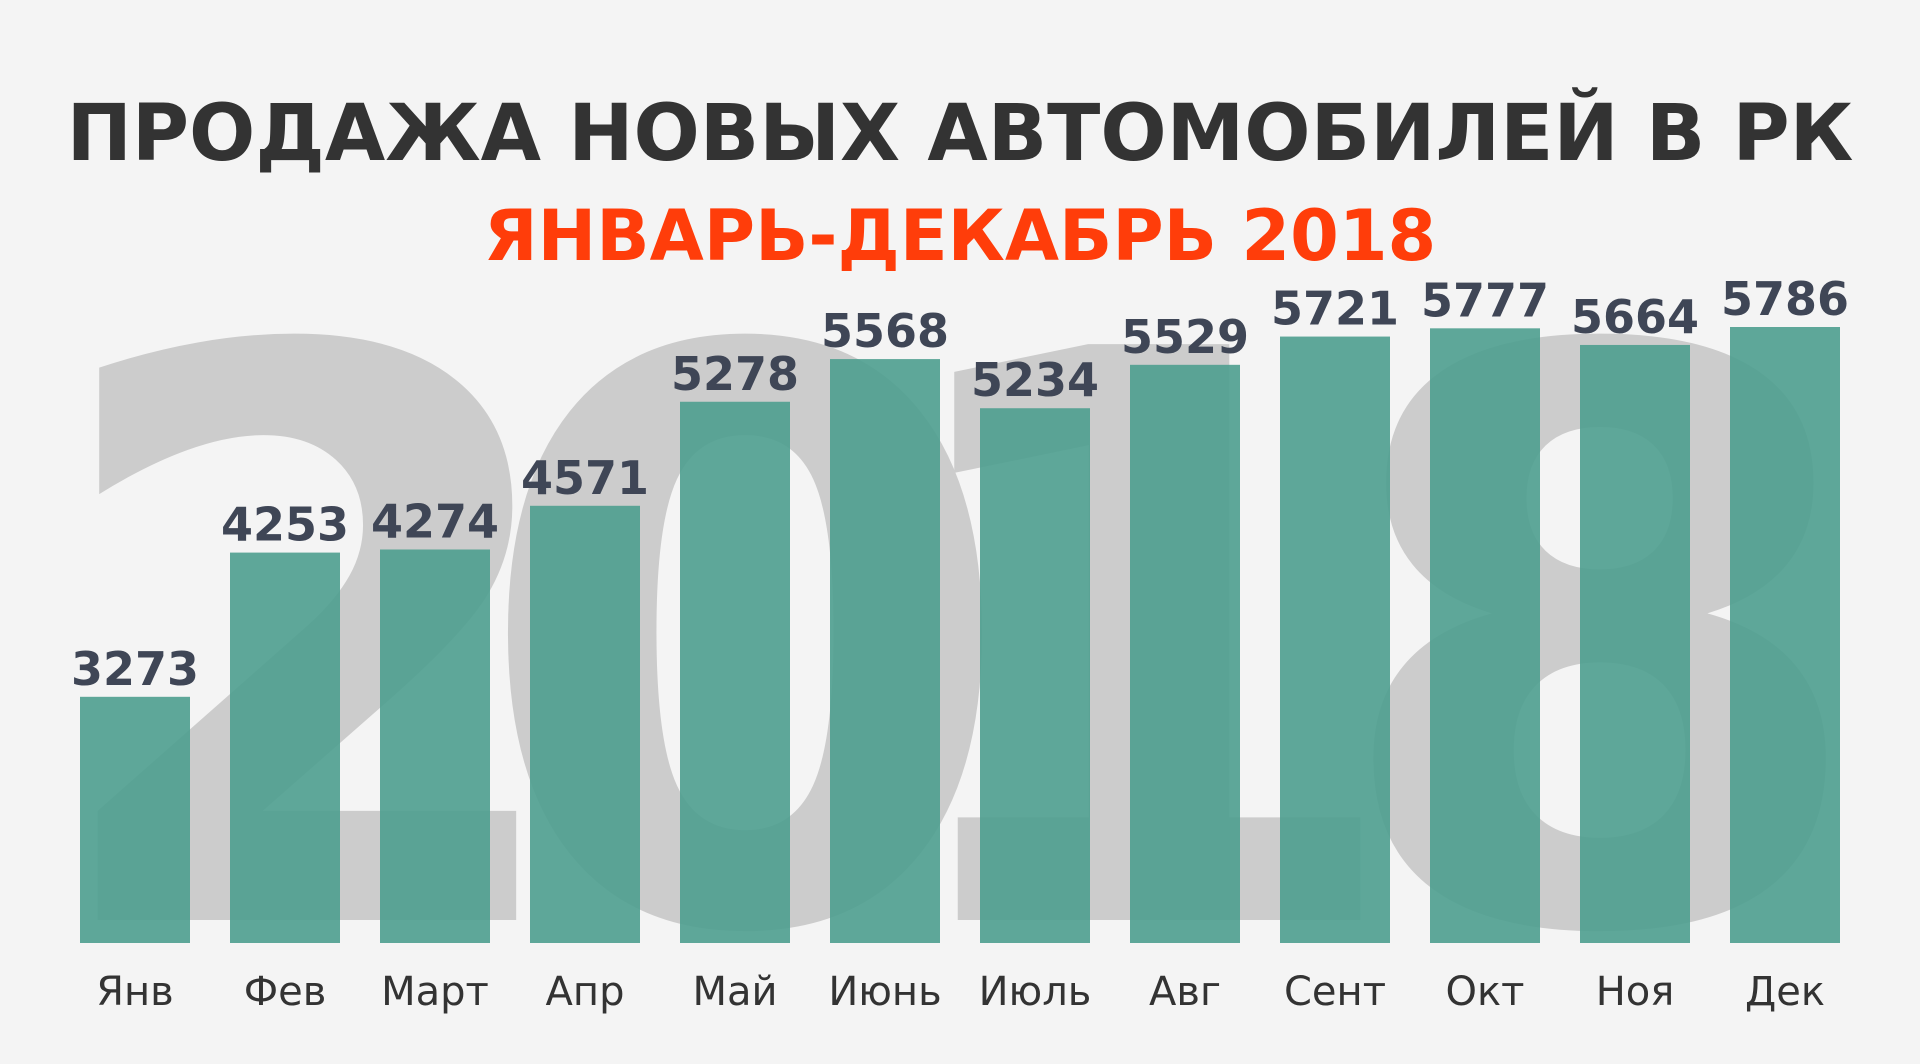  I want to click on category-label: Фев, so click(285, 992).